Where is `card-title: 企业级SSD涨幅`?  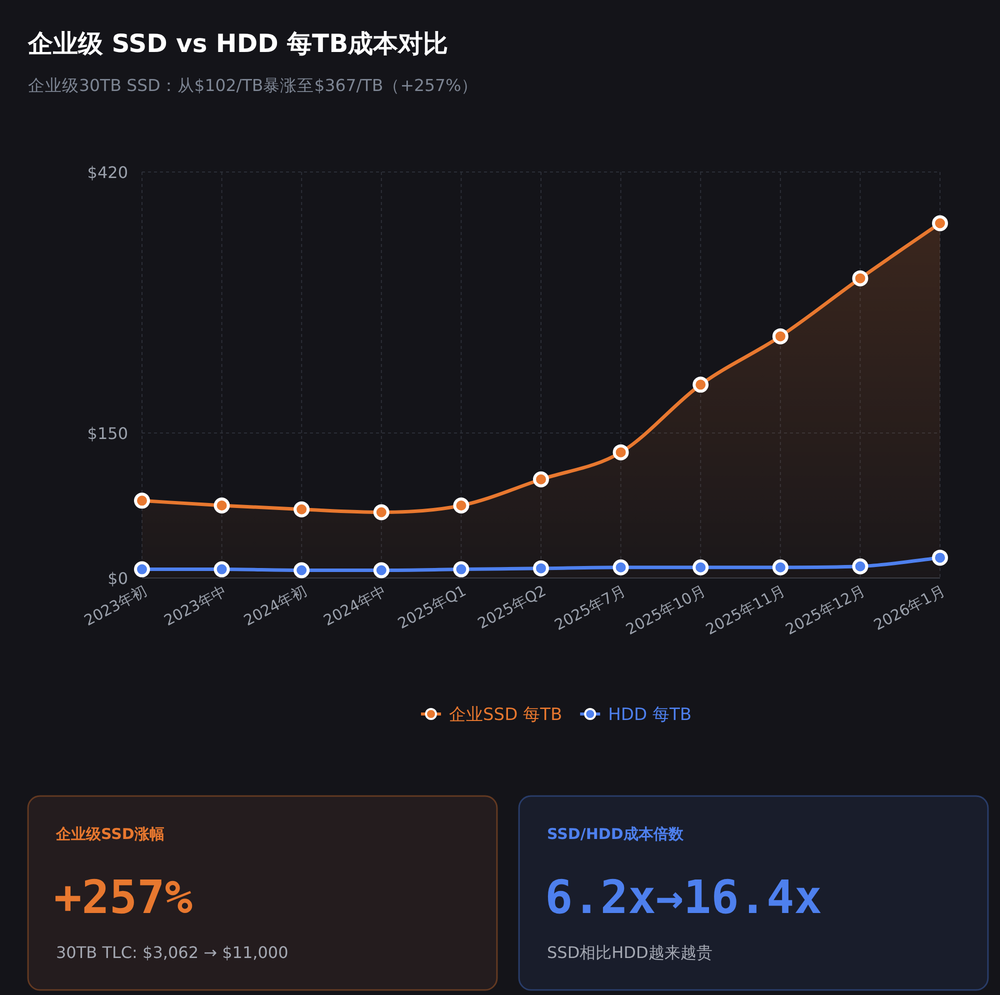
card-title: 企业级SSD涨幅 is located at coordinates (110, 834).